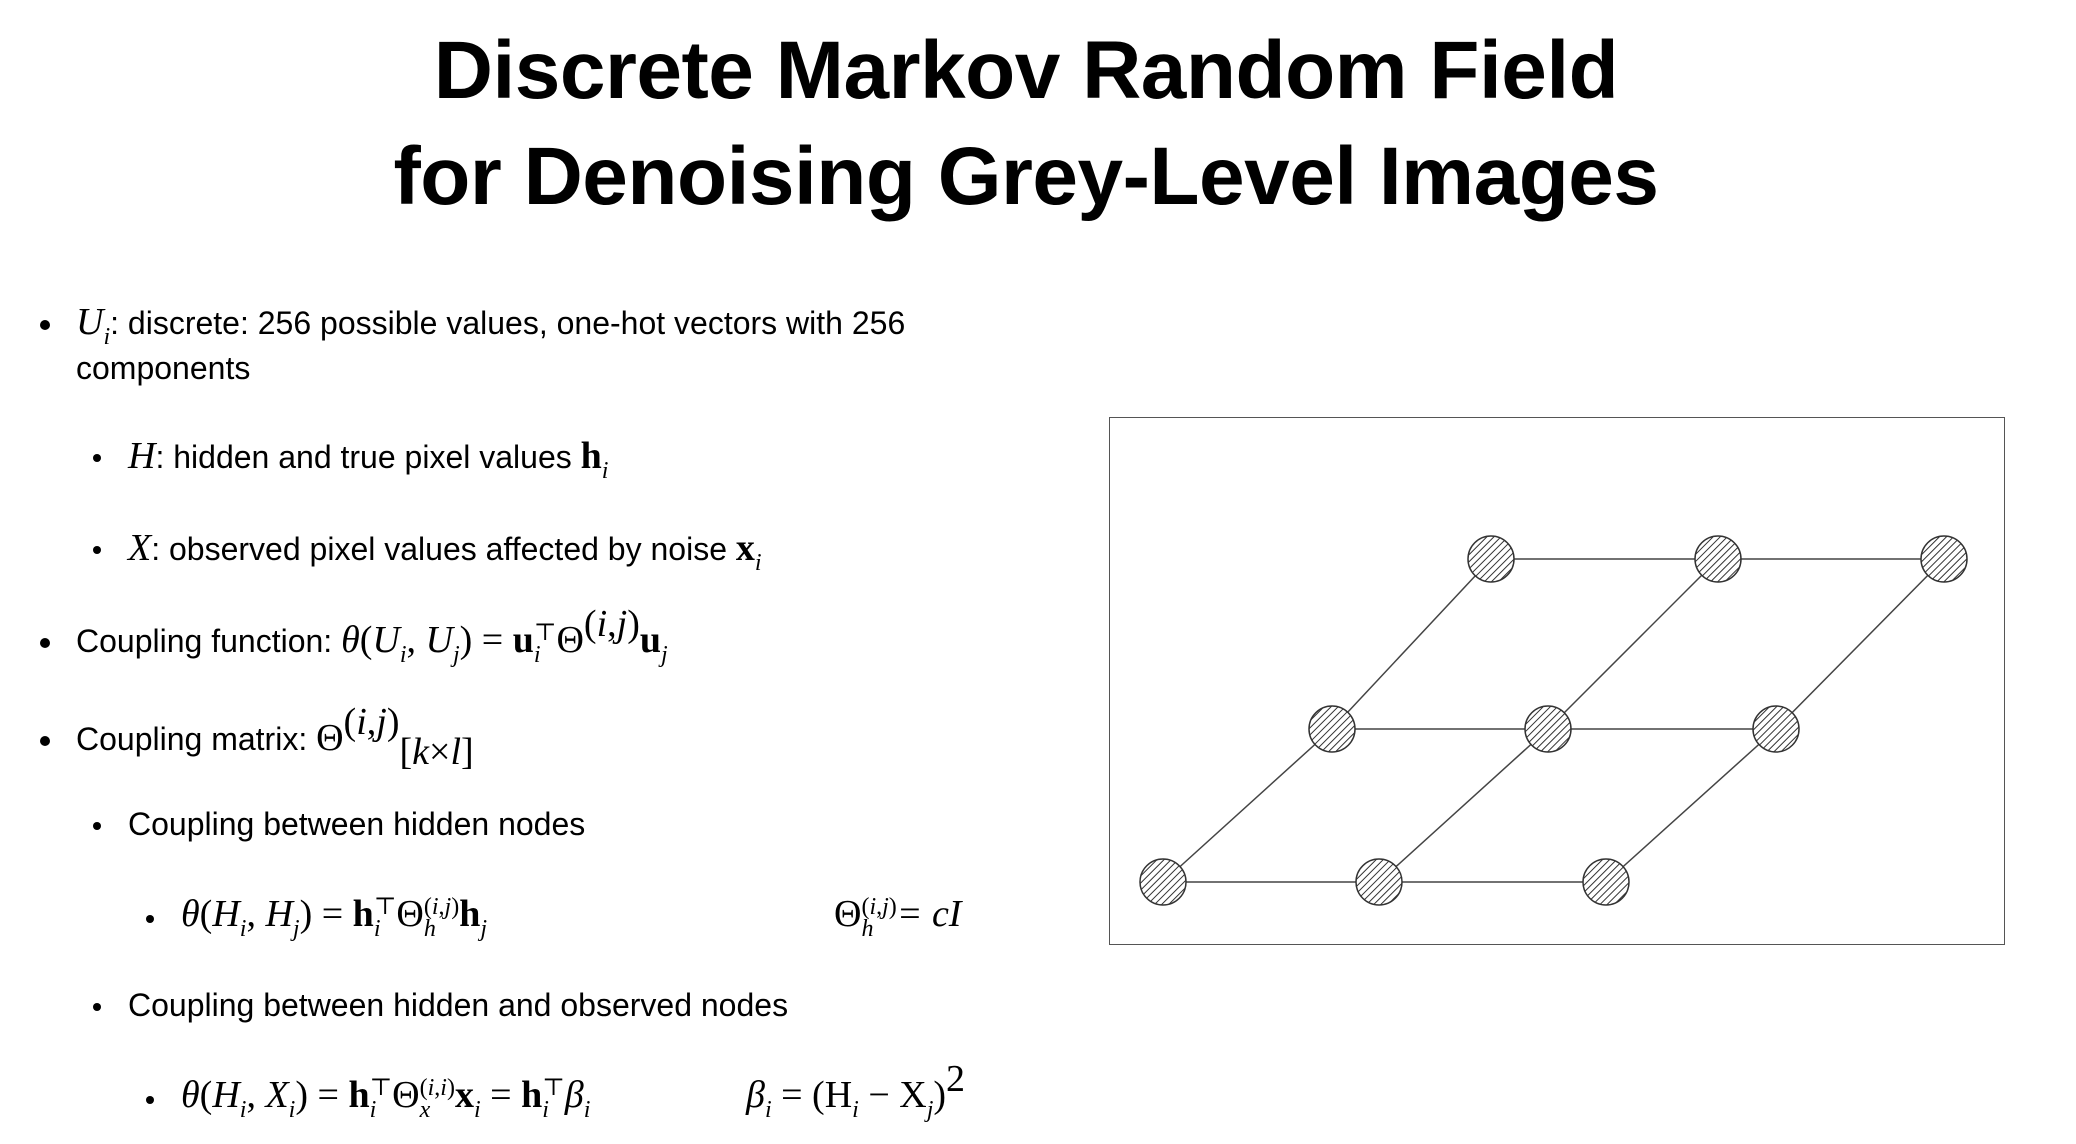 Image resolution: width=2076 pixels, height=1144 pixels. I want to click on coupling-function-formula: θ, so click(350, 640).